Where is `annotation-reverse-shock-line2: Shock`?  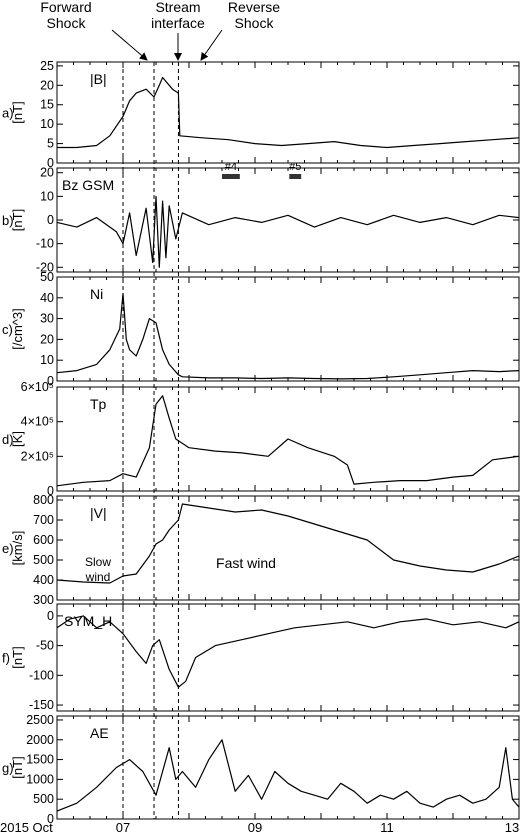
annotation-reverse-shock-line2: Shock is located at coordinates (255, 23).